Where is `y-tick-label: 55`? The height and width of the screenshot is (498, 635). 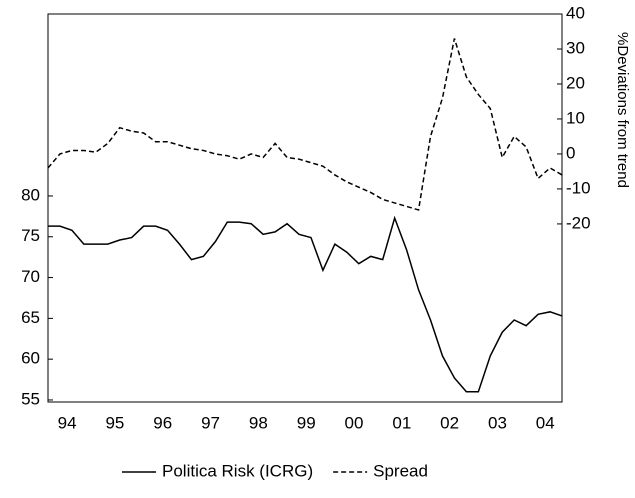
y-tick-label: 55 is located at coordinates (30, 398).